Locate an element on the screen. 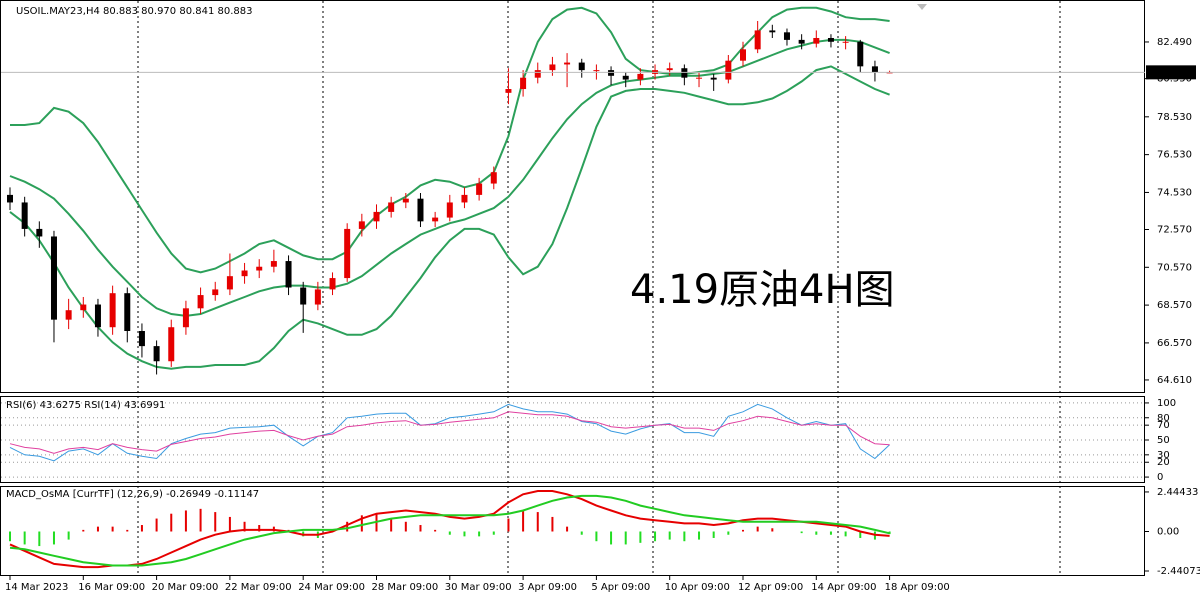 This screenshot has width=1200, height=596. rsi-line is located at coordinates (449, 432).